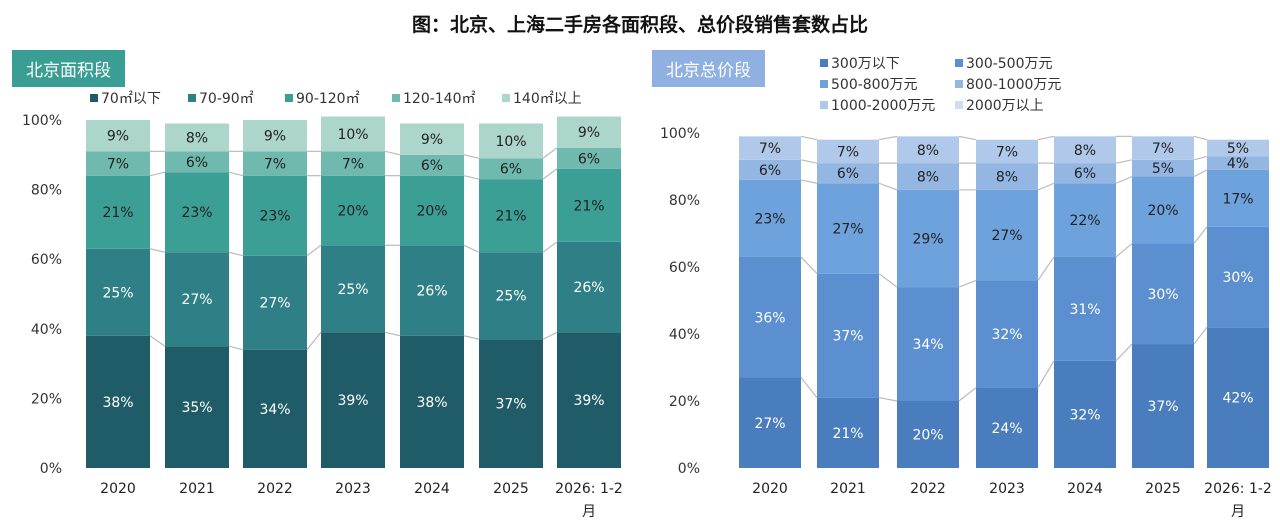 Image resolution: width=1280 pixels, height=524 pixels. What do you see at coordinates (927, 240) in the screenshot?
I see `data-label: 29%` at bounding box center [927, 240].